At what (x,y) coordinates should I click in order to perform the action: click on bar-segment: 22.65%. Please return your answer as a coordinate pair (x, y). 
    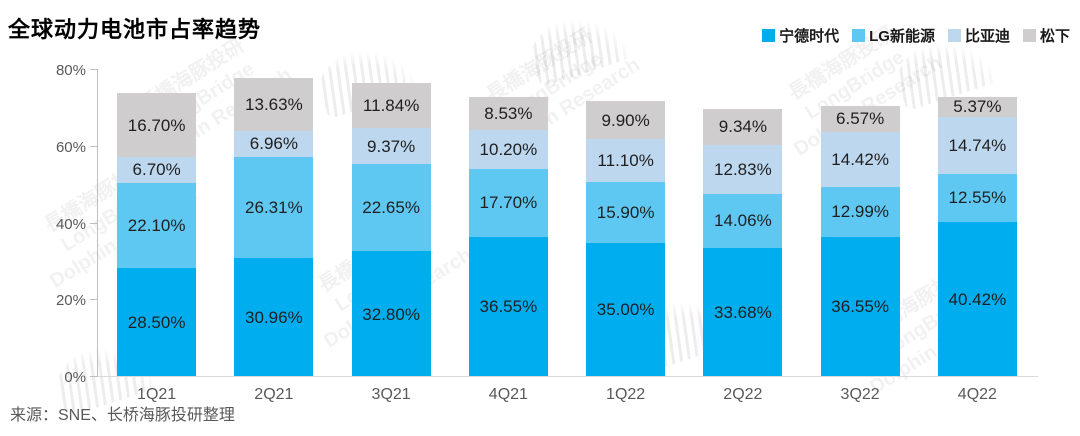
    Looking at the image, I should click on (391, 208).